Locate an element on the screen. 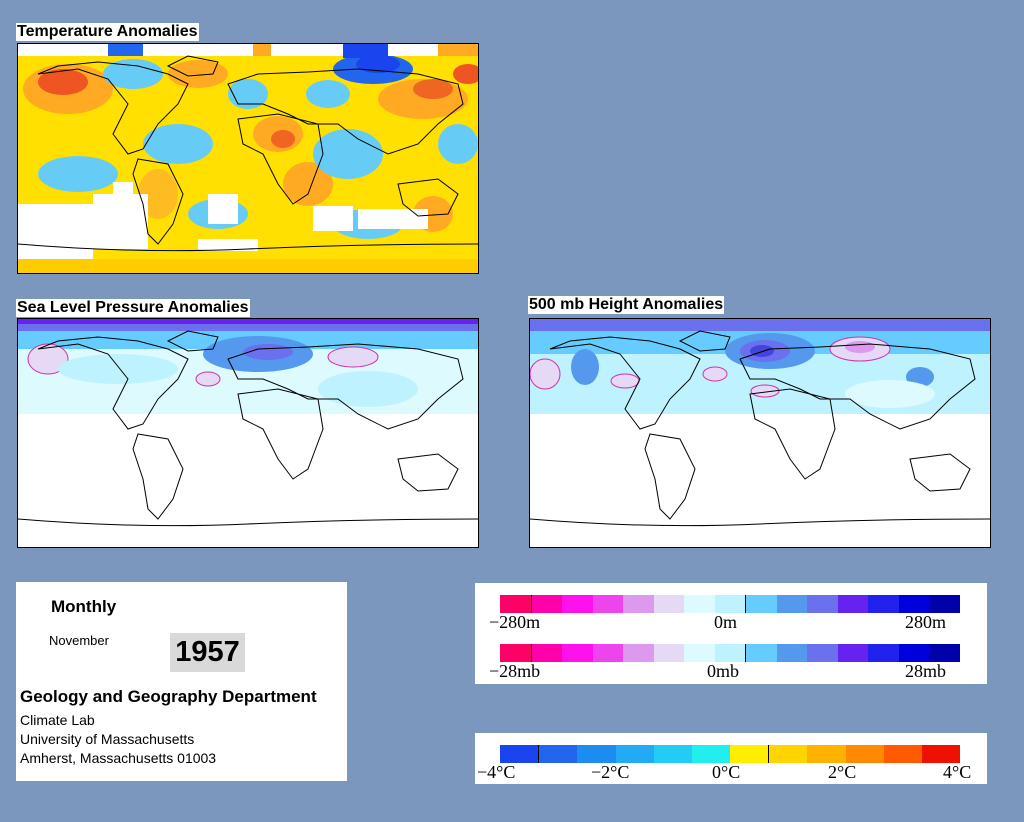  address-label: Amherst, Massachusetts 01003 is located at coordinates (118, 758).